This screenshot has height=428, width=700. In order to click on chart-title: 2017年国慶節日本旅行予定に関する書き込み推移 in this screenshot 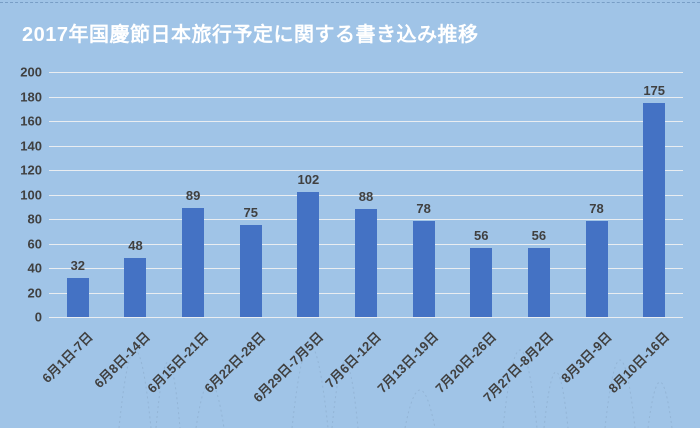, I will do `click(250, 35)`.